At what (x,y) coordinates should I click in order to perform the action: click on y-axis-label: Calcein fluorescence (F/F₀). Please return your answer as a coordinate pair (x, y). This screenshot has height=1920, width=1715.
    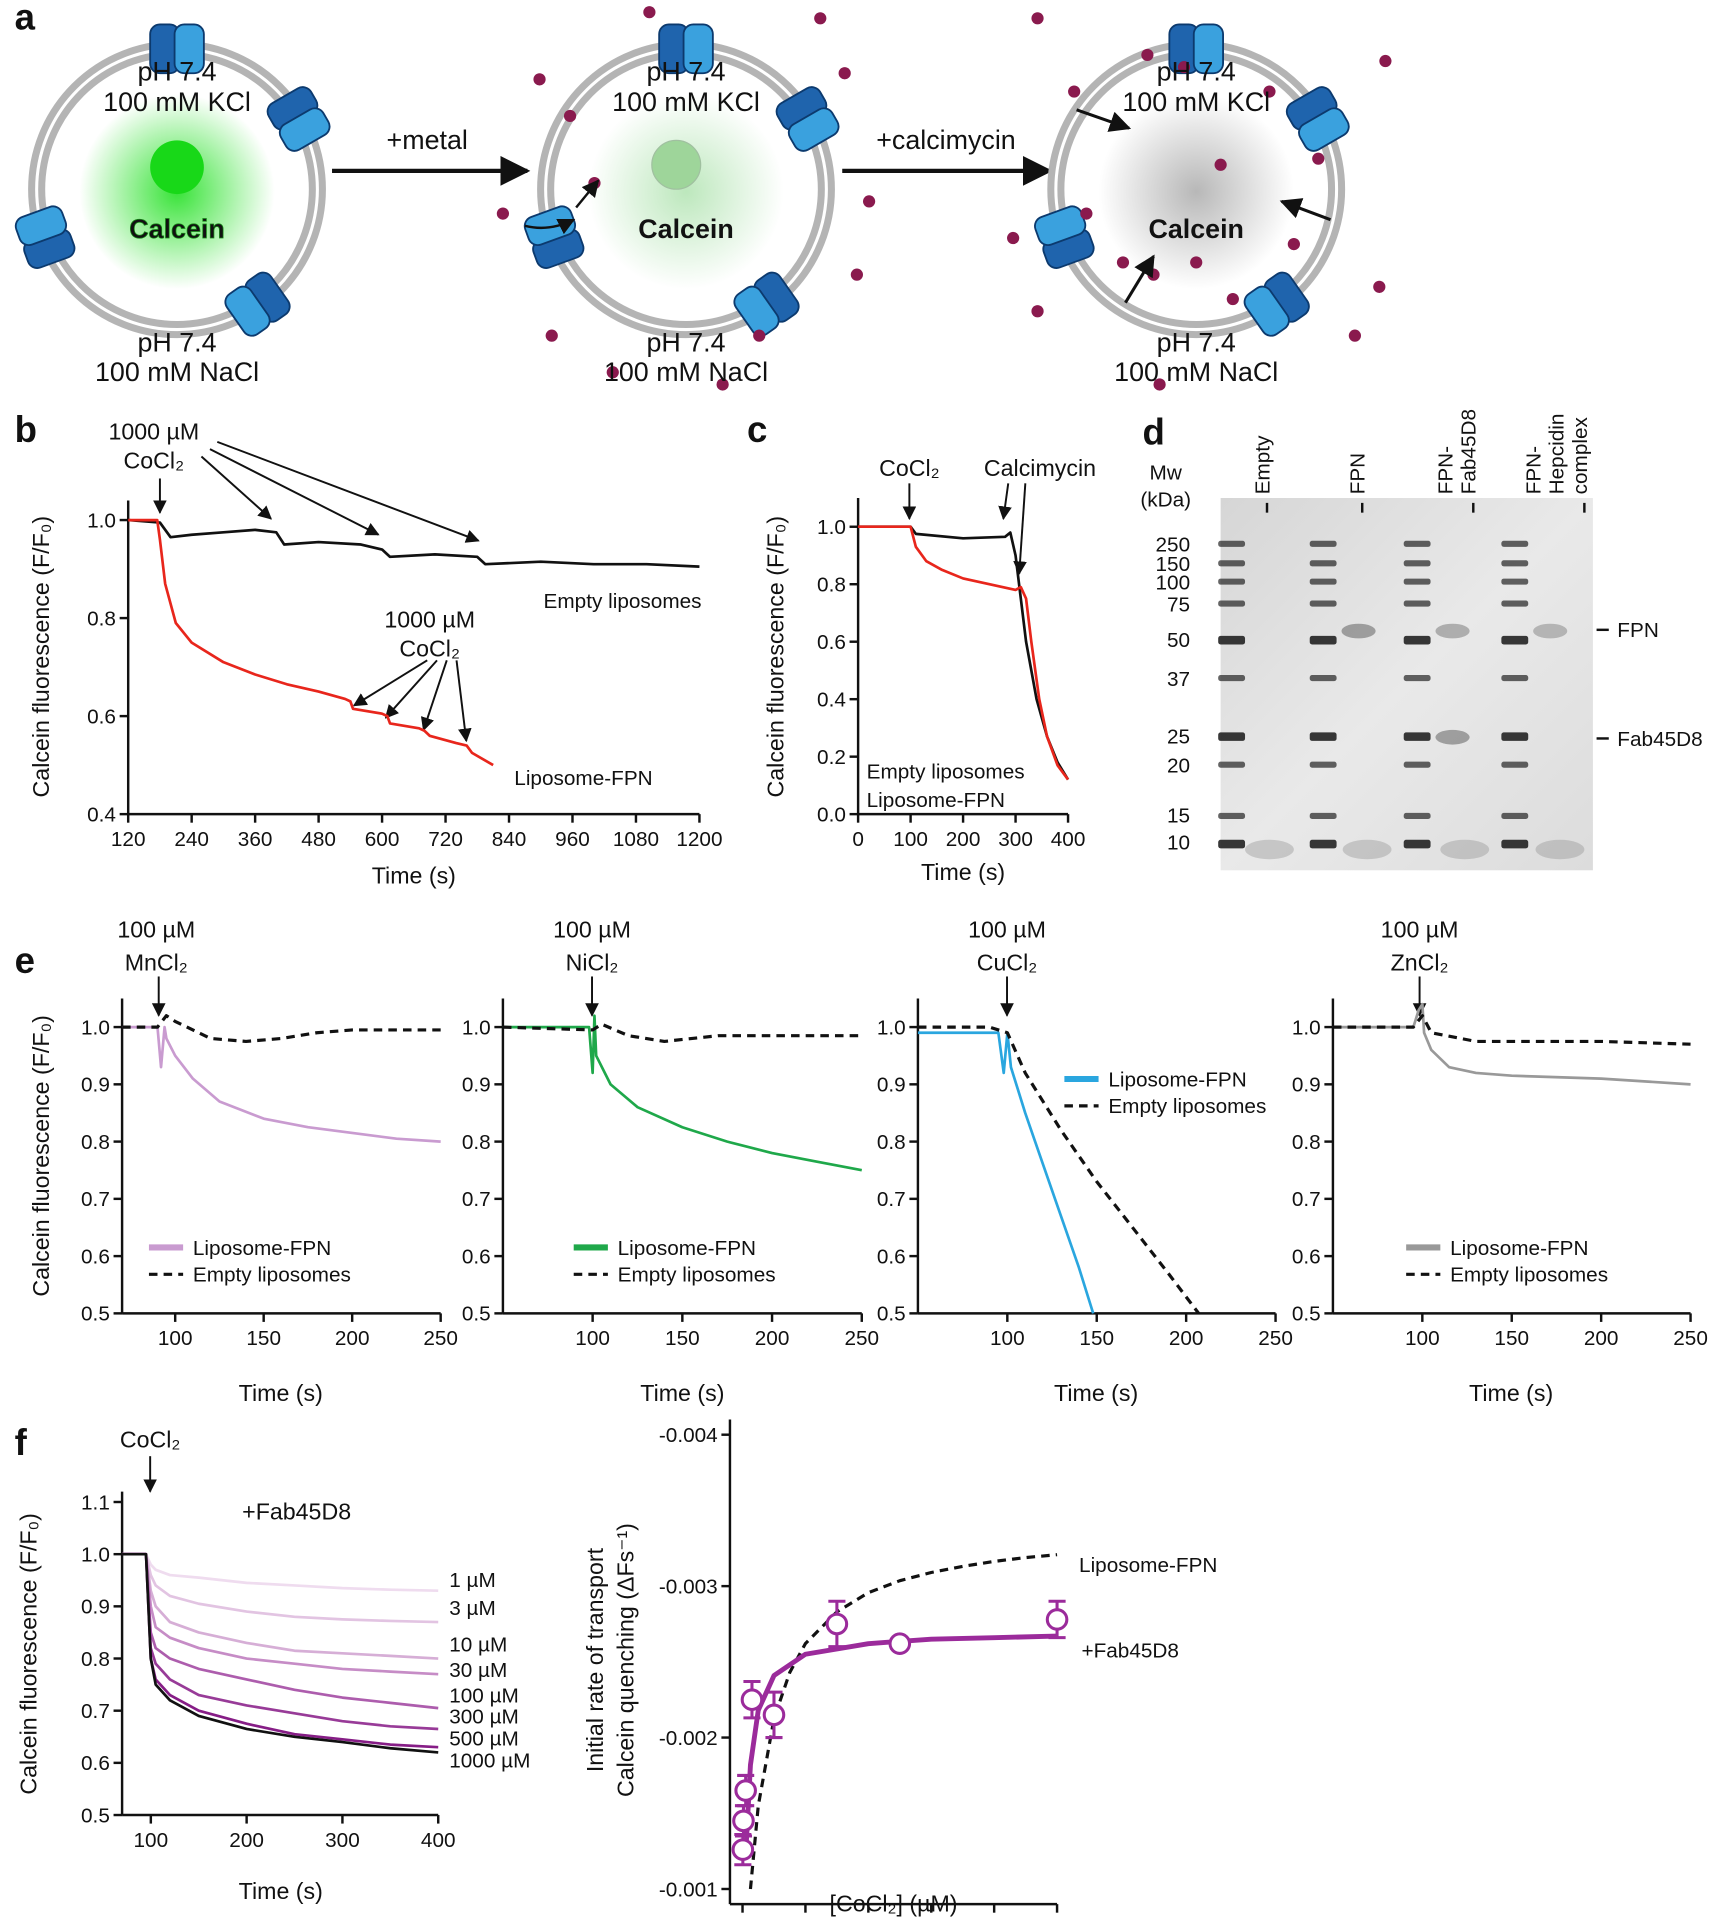
    Looking at the image, I should click on (29, 1654).